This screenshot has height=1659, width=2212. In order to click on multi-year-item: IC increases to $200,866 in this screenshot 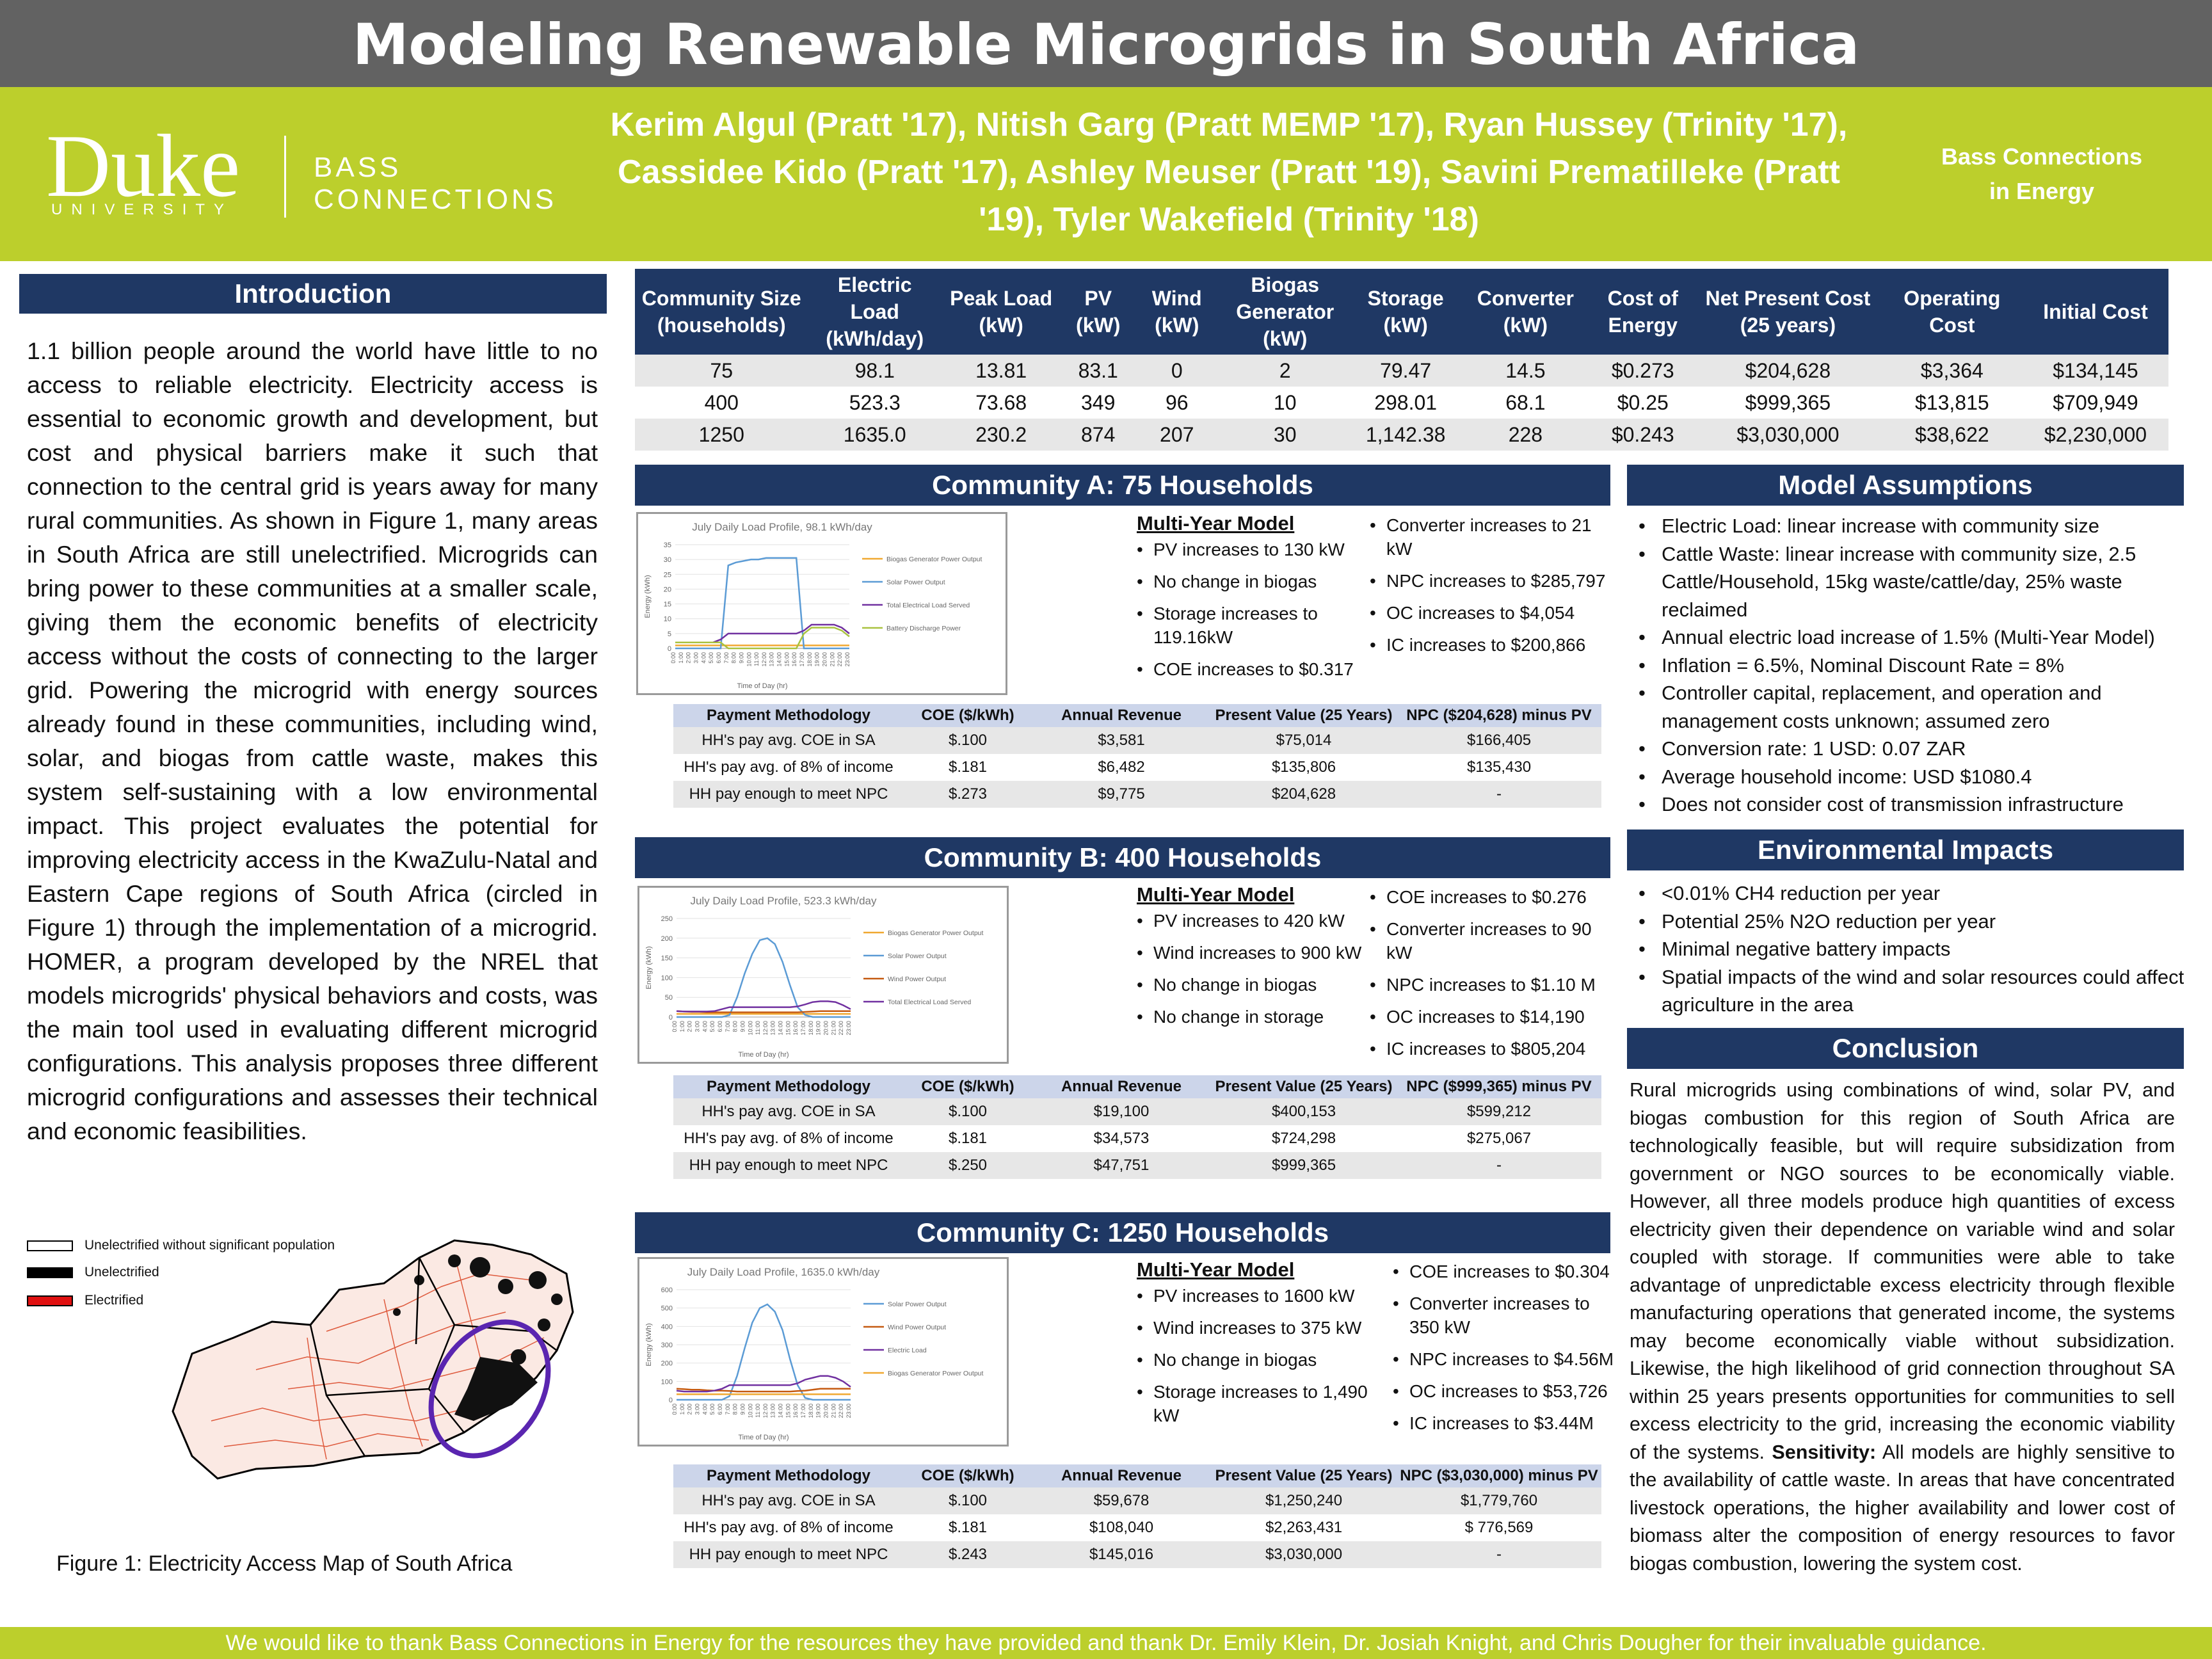, I will do `click(1491, 645)`.